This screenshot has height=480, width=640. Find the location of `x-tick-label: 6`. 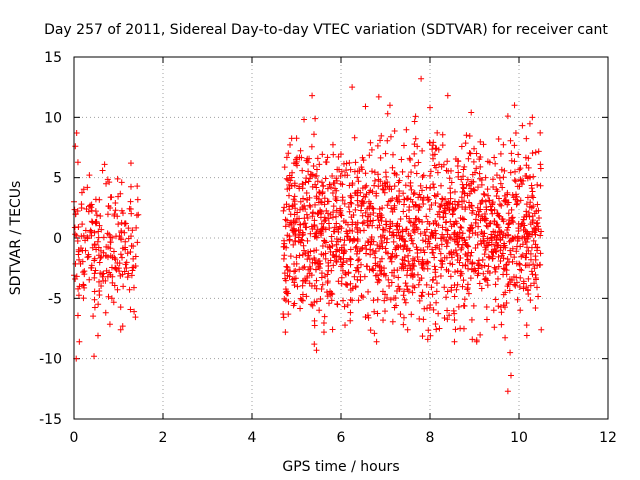

x-tick-label: 6 is located at coordinates (341, 438).